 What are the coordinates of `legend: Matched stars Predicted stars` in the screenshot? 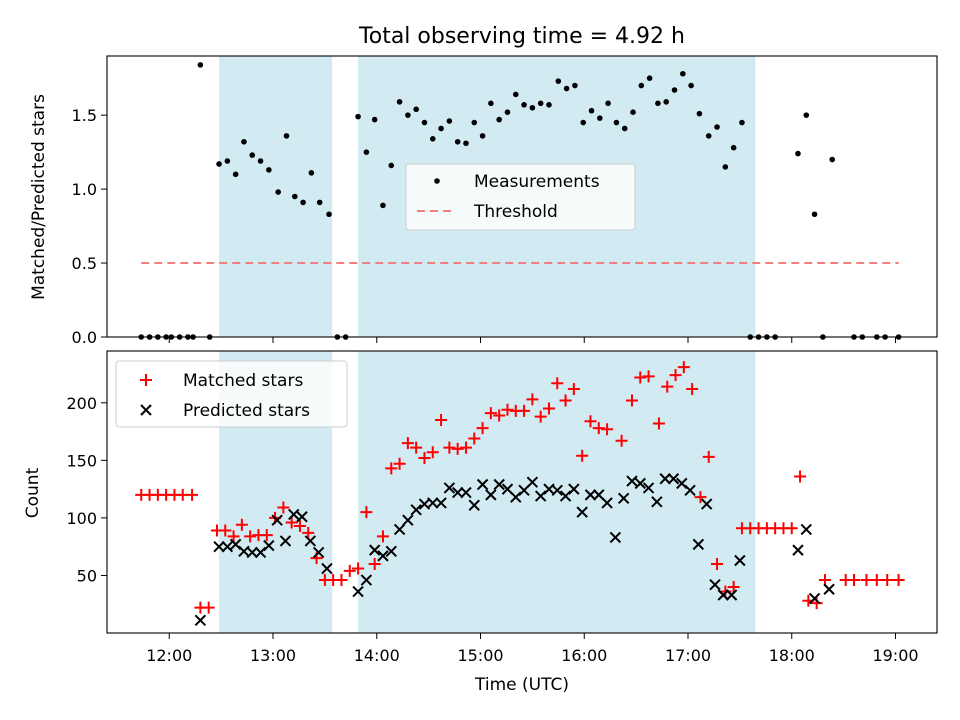 It's located at (231, 394).